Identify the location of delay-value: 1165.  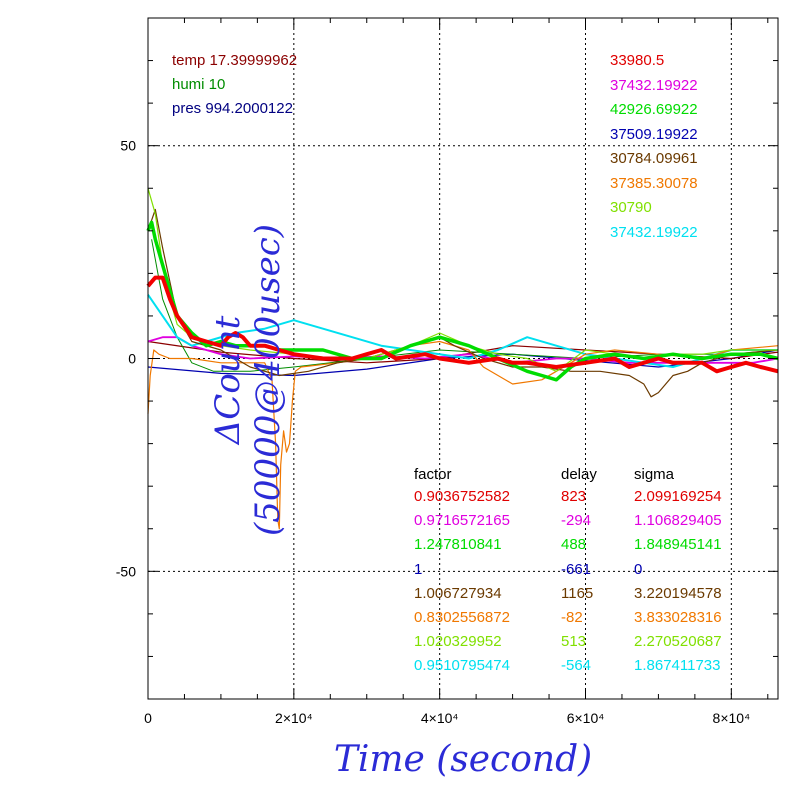
(577, 593).